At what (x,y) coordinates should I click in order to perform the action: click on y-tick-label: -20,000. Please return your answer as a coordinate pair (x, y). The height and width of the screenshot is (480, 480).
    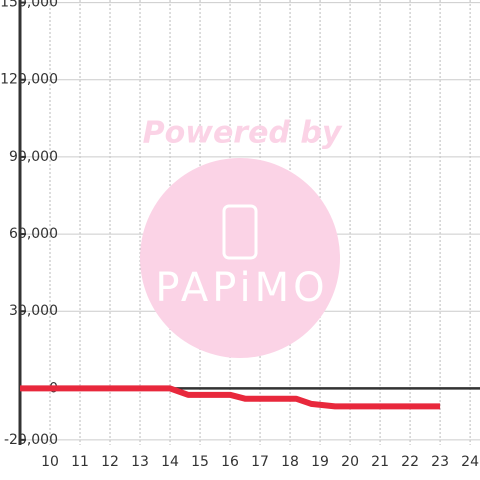
    Looking at the image, I should click on (31, 440).